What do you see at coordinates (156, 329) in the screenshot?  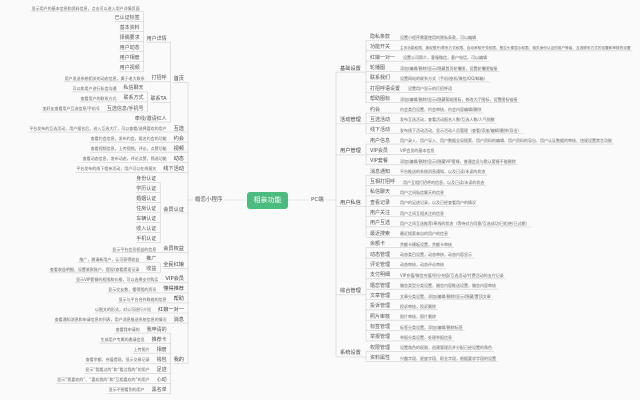 I see `node-subtopic: 我申请的` at bounding box center [156, 329].